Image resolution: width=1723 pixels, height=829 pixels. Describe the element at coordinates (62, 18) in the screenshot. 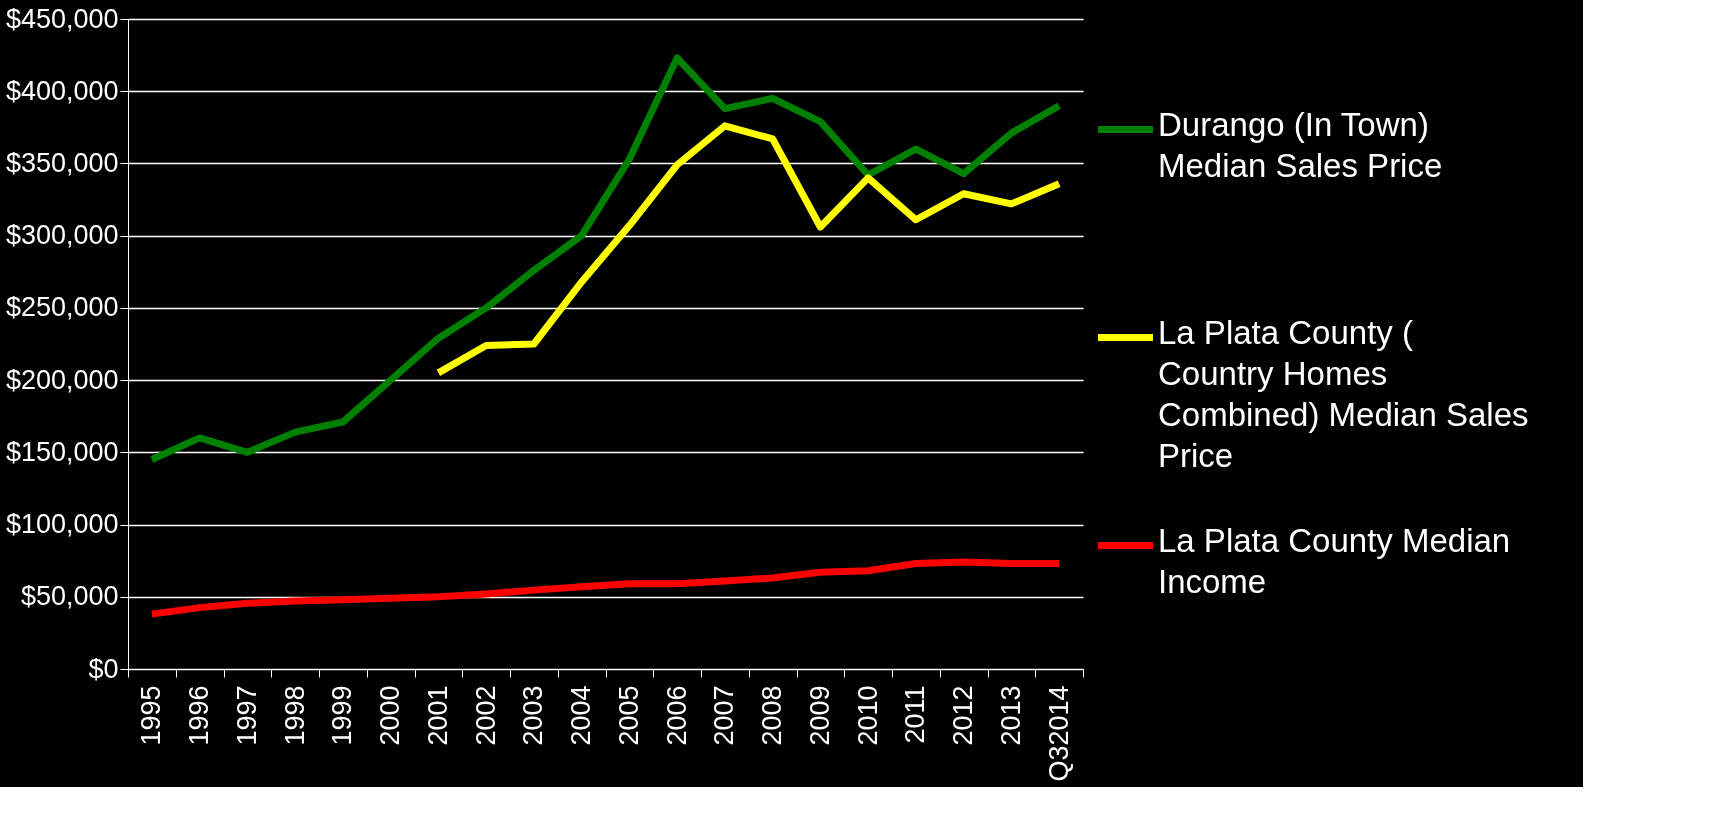

I see `y-tick-label: $450,000` at that location.